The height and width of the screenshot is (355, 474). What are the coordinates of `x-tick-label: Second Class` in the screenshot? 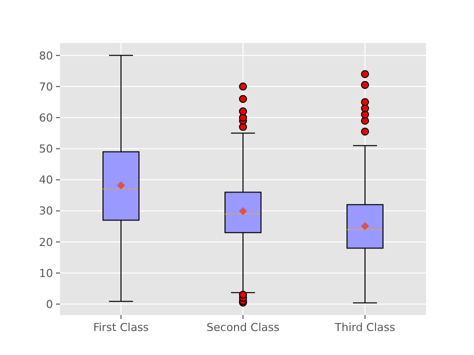 It's located at (243, 327).